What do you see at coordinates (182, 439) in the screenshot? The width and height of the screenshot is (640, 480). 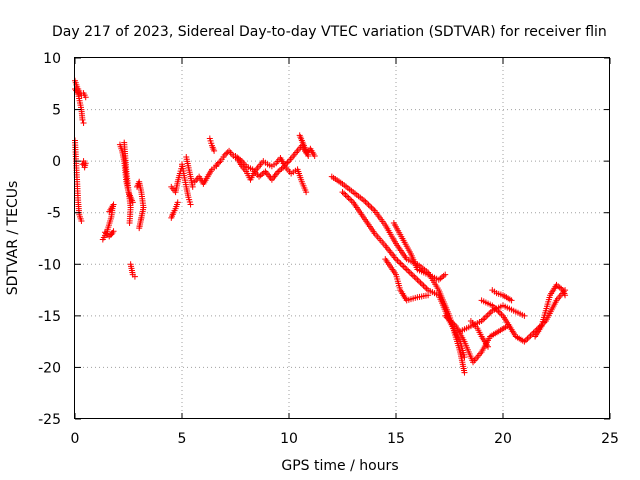 I see `x-tick-label: 5` at bounding box center [182, 439].